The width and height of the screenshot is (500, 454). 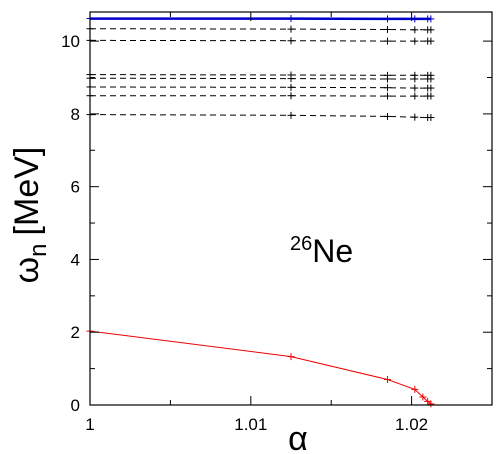 I want to click on annotation-superscript: 26, so click(x=301, y=244).